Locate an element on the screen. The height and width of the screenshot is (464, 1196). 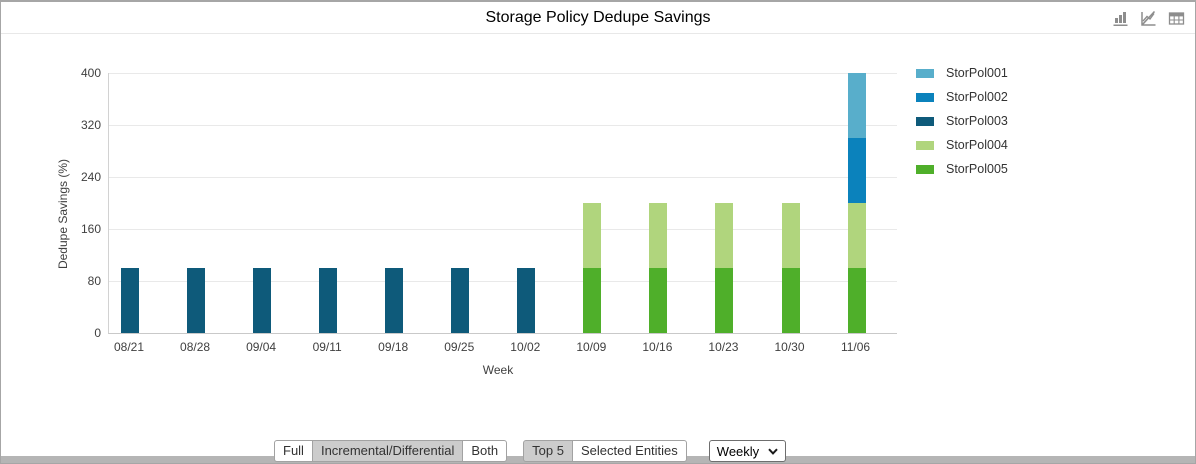
bar-chart-view-icon is located at coordinates (1120, 18).